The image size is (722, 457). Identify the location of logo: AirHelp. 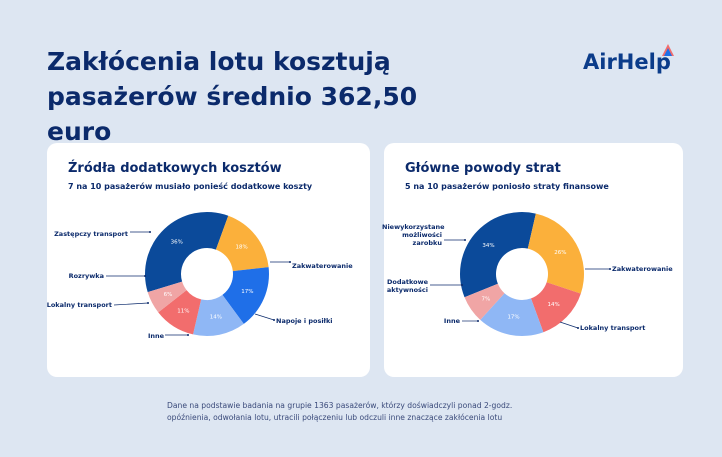
(627, 62).